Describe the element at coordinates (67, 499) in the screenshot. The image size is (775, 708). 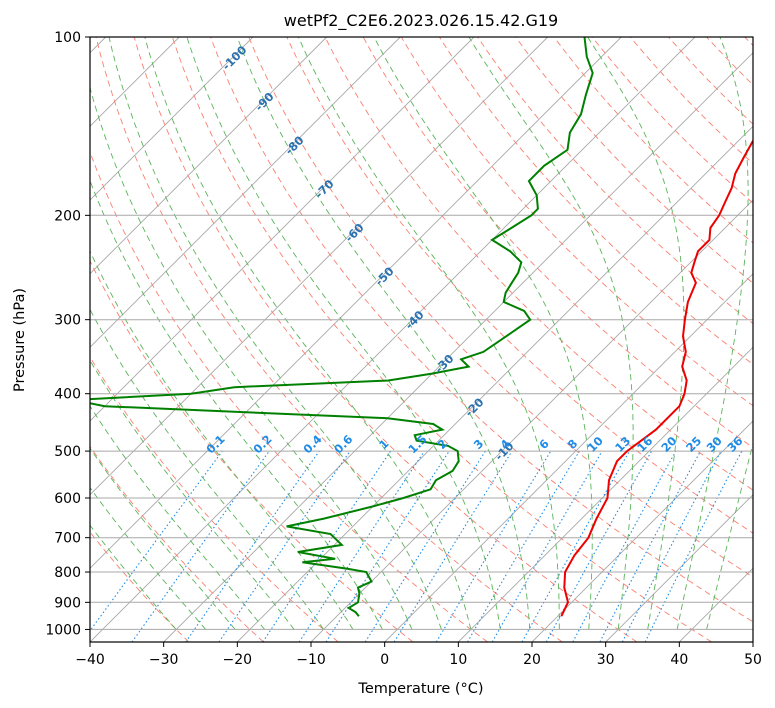
I see `y-tick-label: 600` at that location.